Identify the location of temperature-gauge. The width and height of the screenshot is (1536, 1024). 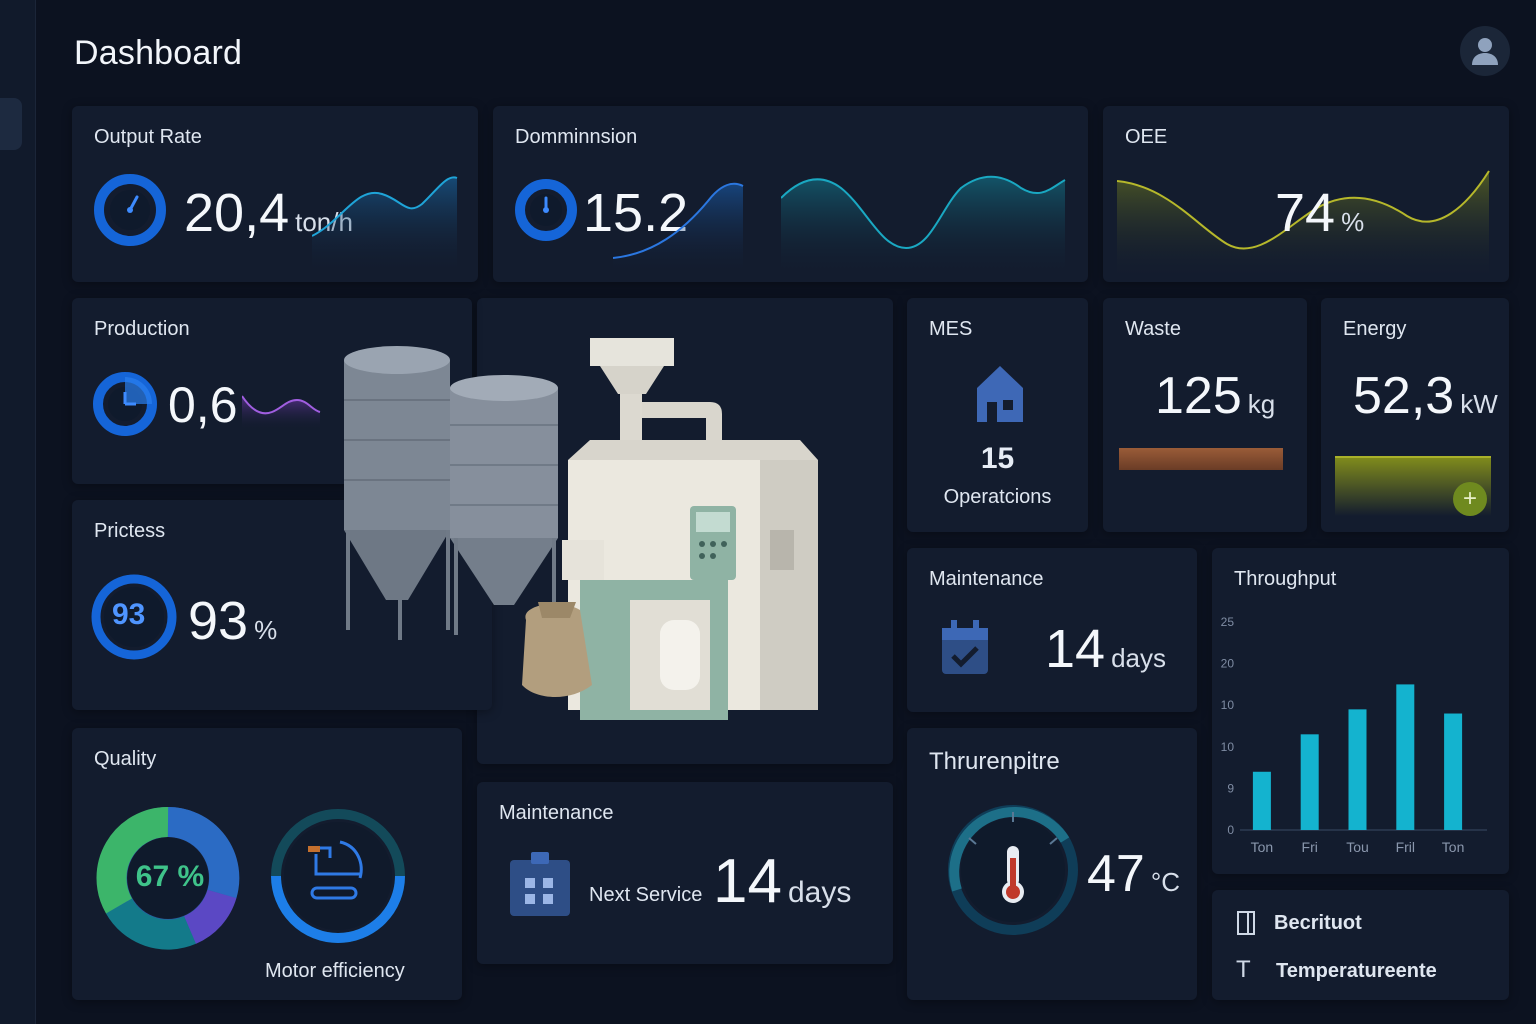
(1013, 870).